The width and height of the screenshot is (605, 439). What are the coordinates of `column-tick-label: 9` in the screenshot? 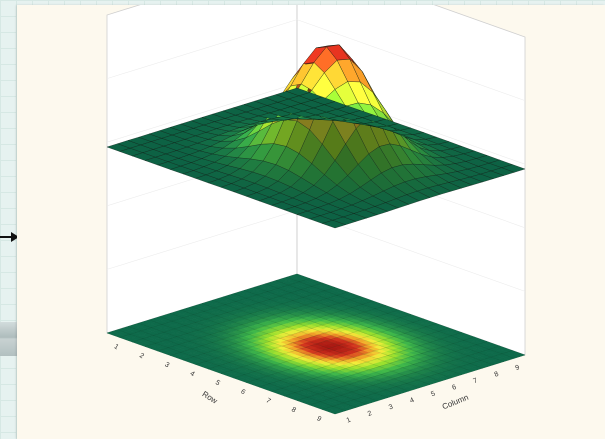 It's located at (518, 368).